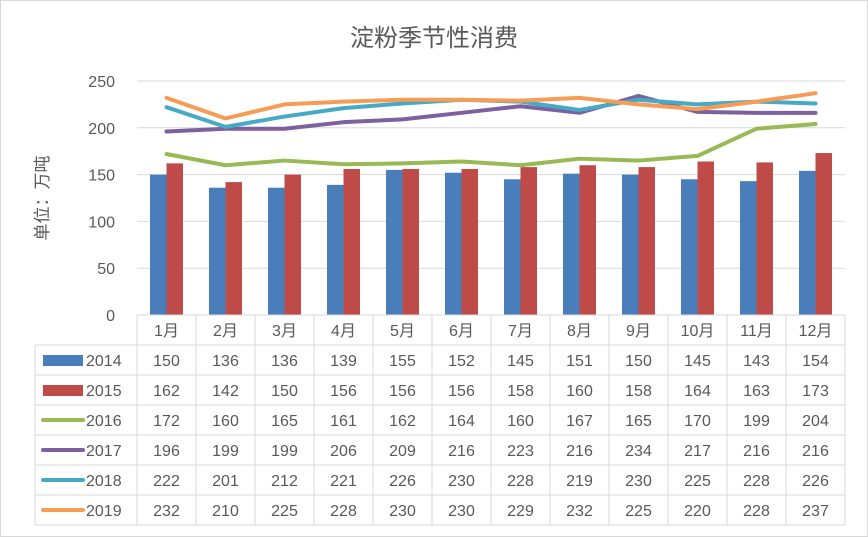 The width and height of the screenshot is (868, 537). What do you see at coordinates (104, 451) in the screenshot?
I see `legend-label: 2017` at bounding box center [104, 451].